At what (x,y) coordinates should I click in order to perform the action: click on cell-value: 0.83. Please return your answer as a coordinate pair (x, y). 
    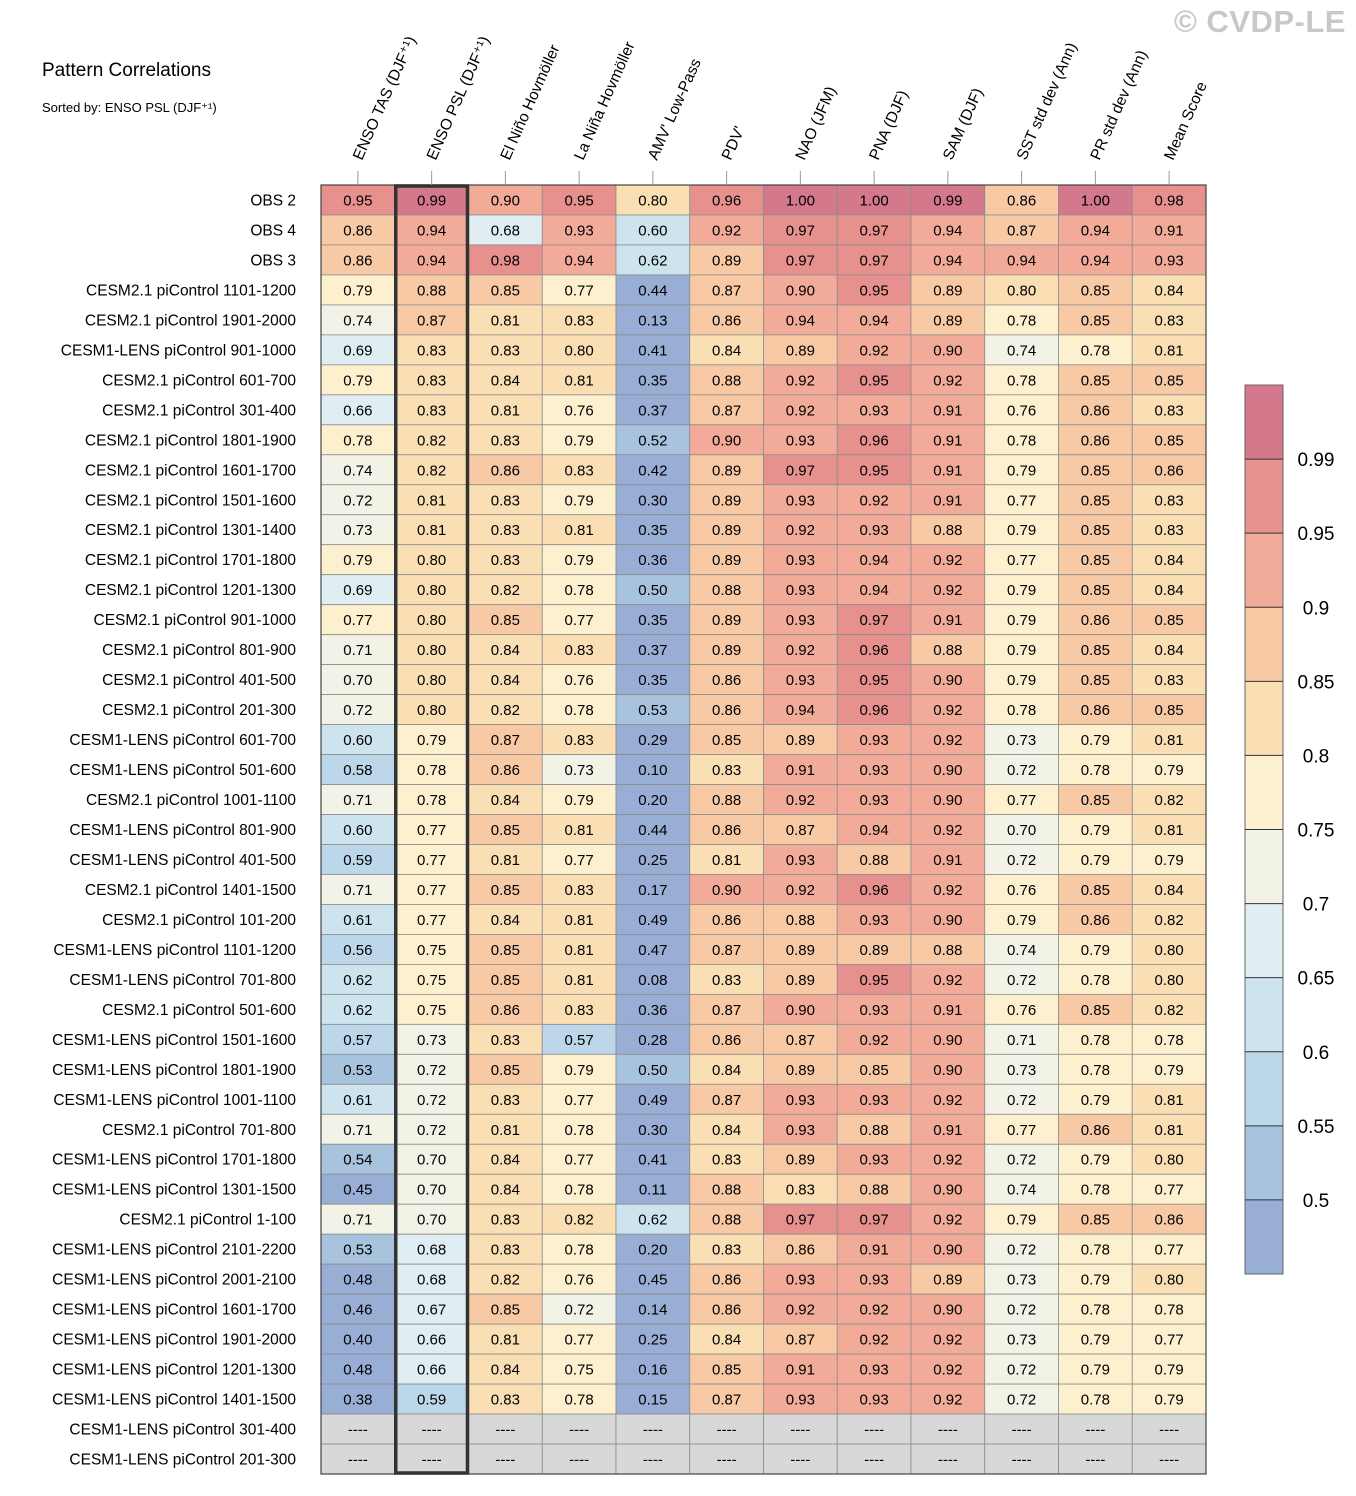
    Looking at the image, I should click on (431, 350).